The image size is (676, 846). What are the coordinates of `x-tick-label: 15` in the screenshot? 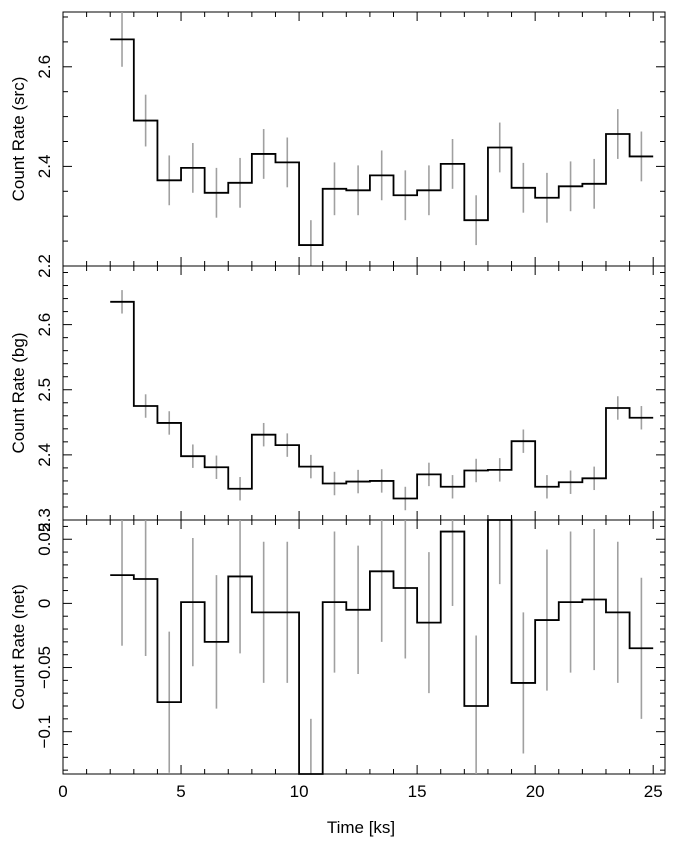 It's located at (417, 791).